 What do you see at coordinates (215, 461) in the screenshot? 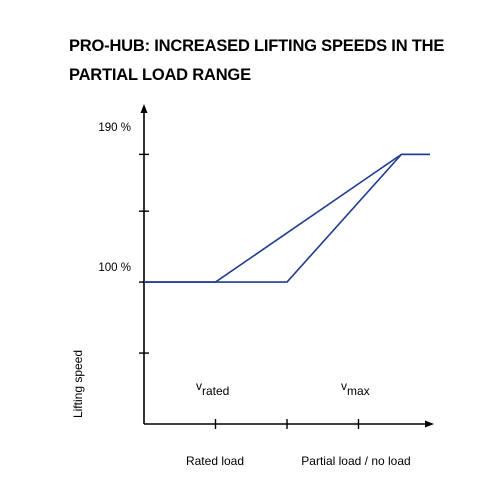
I see `x-region-label-rated-load: Rated load` at bounding box center [215, 461].